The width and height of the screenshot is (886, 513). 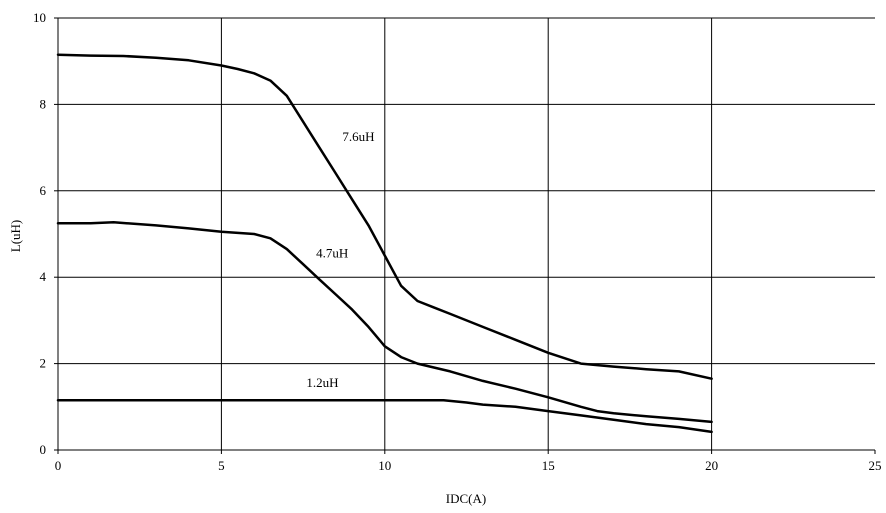 I want to click on x-tick-label: 10, so click(x=384, y=465).